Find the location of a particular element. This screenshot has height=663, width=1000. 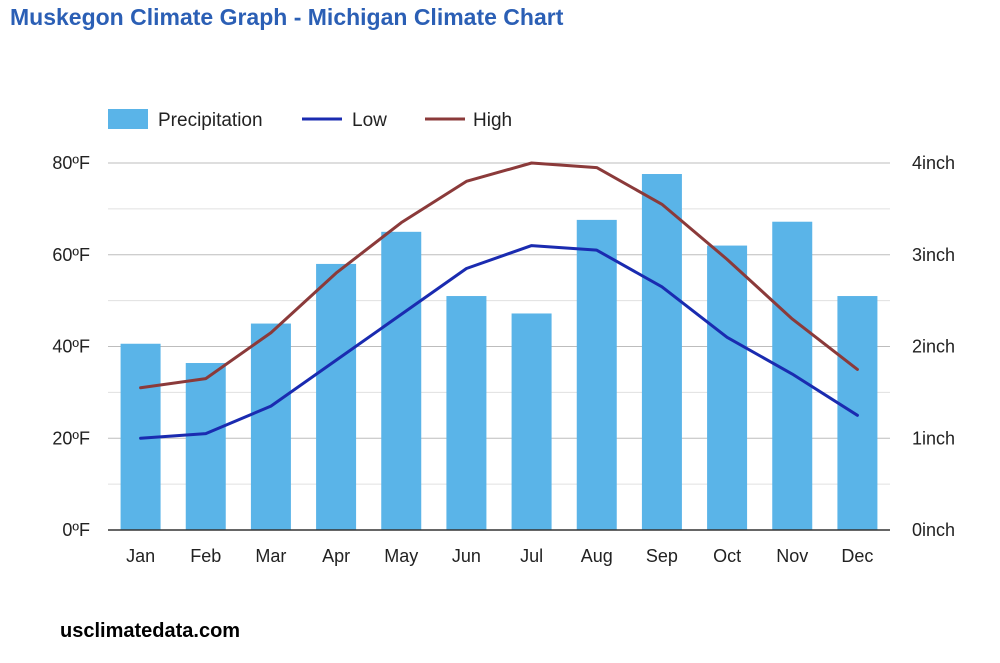

legend-label-precipitation: Precipitation is located at coordinates (210, 120).